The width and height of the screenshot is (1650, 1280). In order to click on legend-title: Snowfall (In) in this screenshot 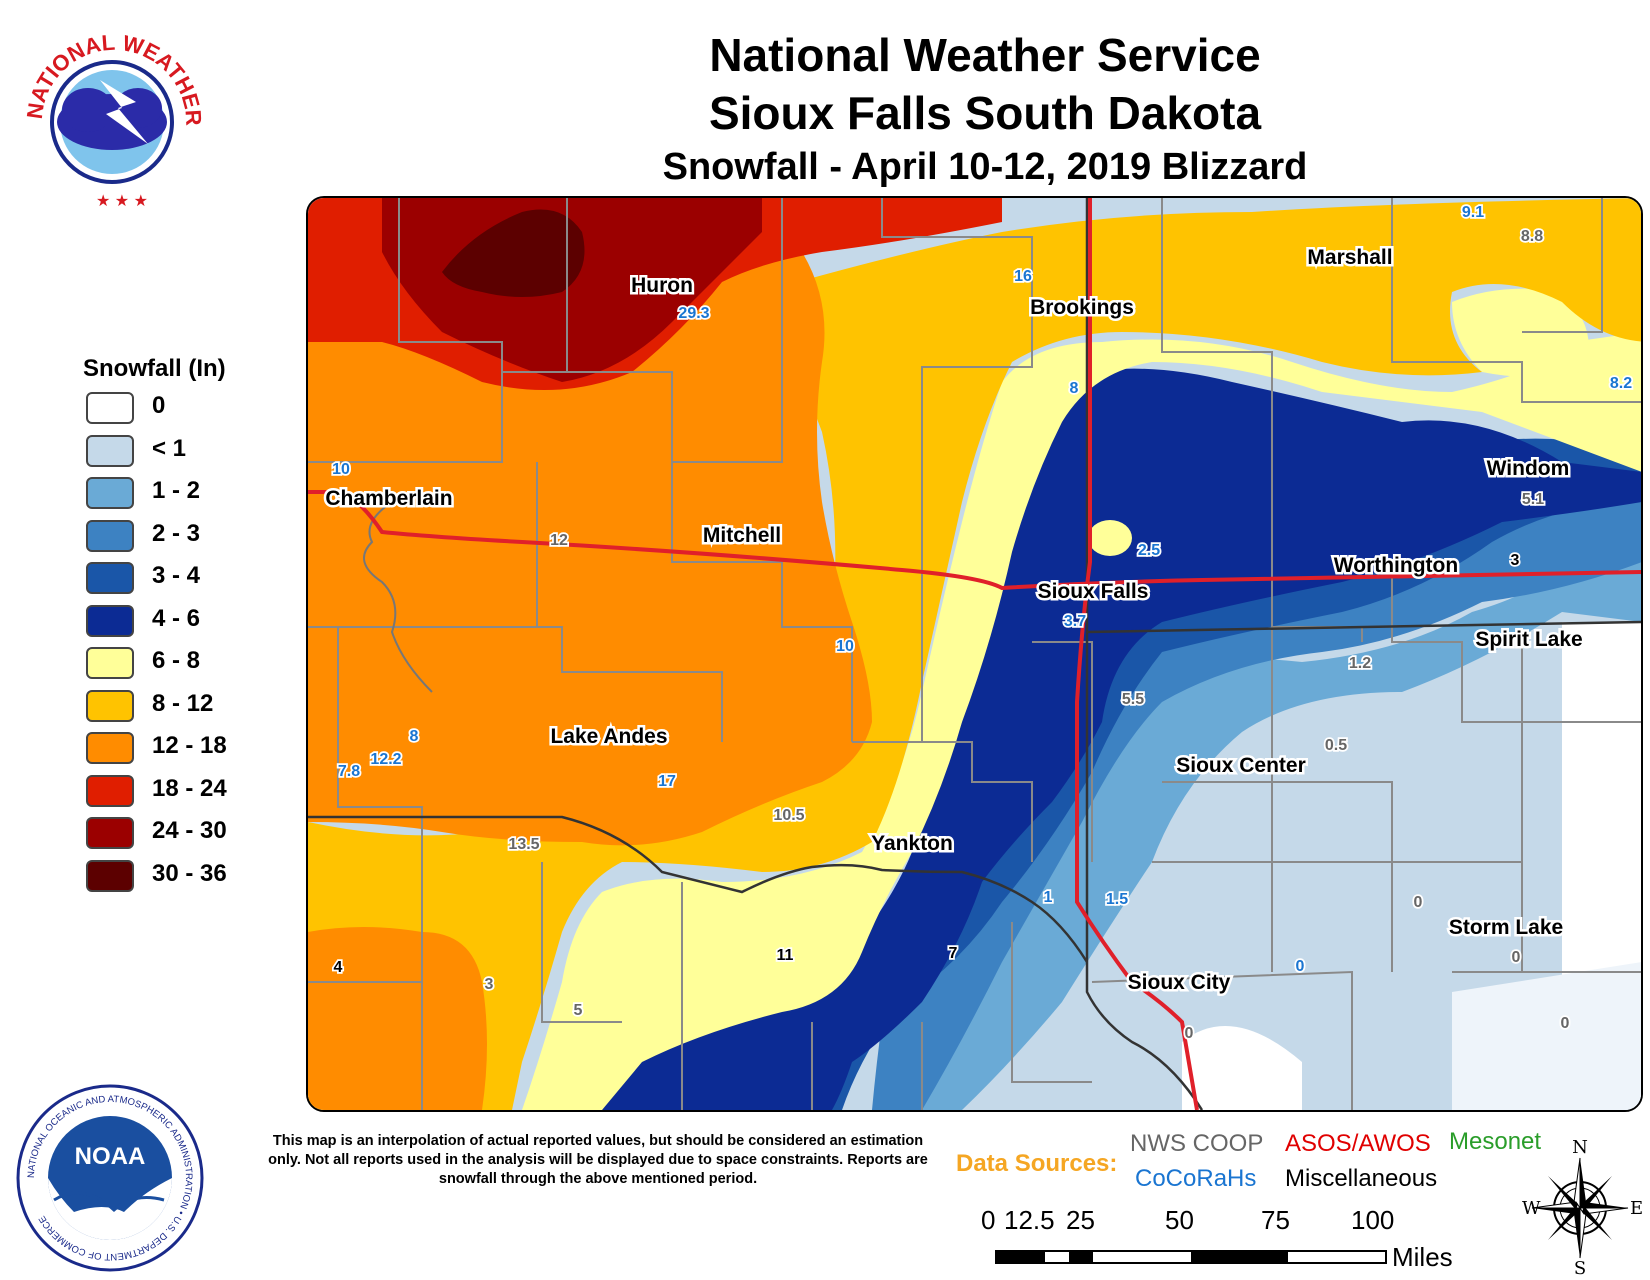, I will do `click(154, 368)`.